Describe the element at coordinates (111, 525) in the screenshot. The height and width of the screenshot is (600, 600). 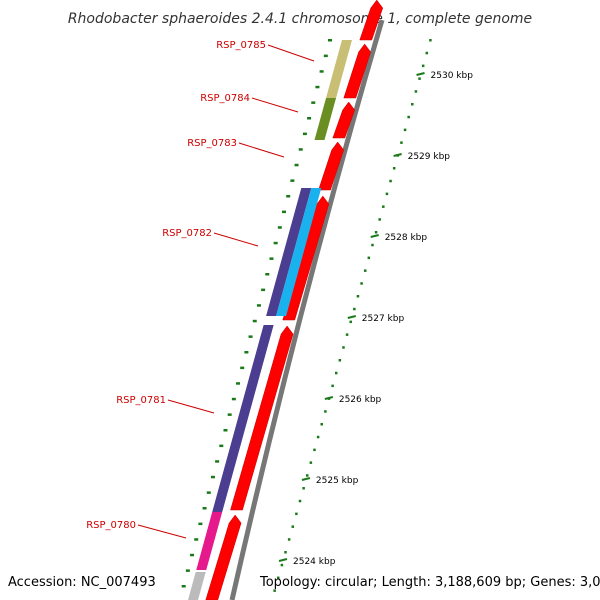
I see `gene-label: RSP_0780` at that location.